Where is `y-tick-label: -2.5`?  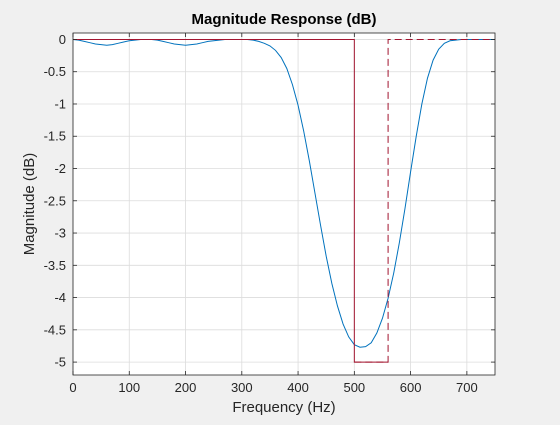 y-tick-label: -2.5 is located at coordinates (55, 200).